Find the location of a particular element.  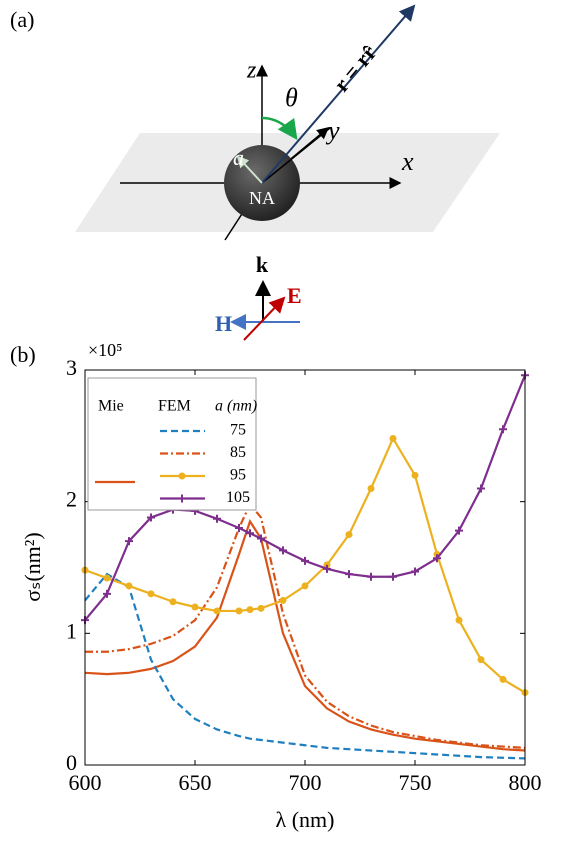

y-tick-label: 1 is located at coordinates (71, 630).